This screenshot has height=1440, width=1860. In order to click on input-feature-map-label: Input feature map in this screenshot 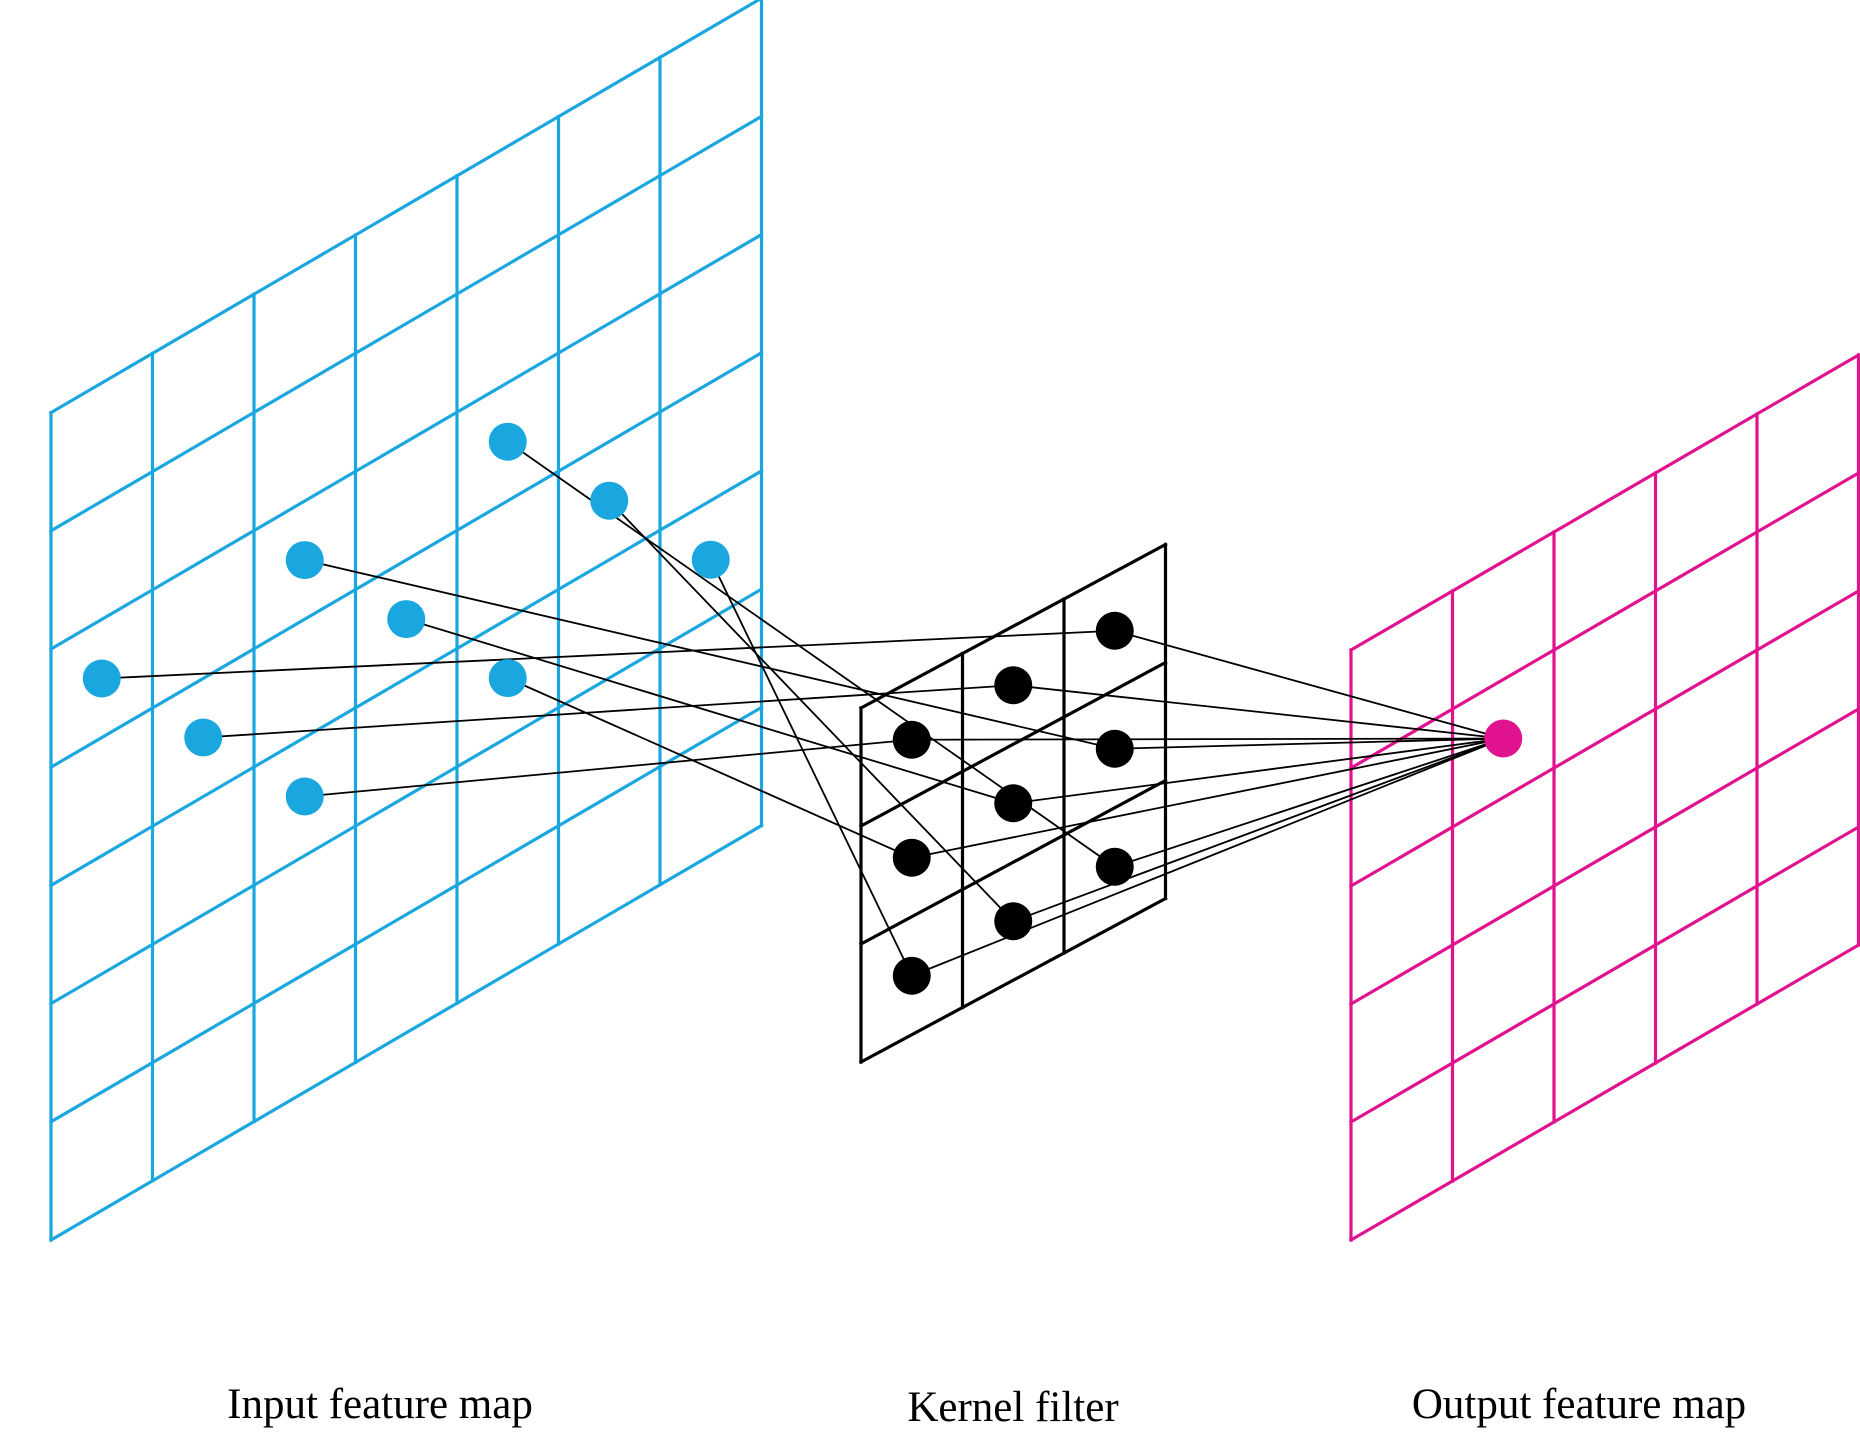, I will do `click(380, 1404)`.